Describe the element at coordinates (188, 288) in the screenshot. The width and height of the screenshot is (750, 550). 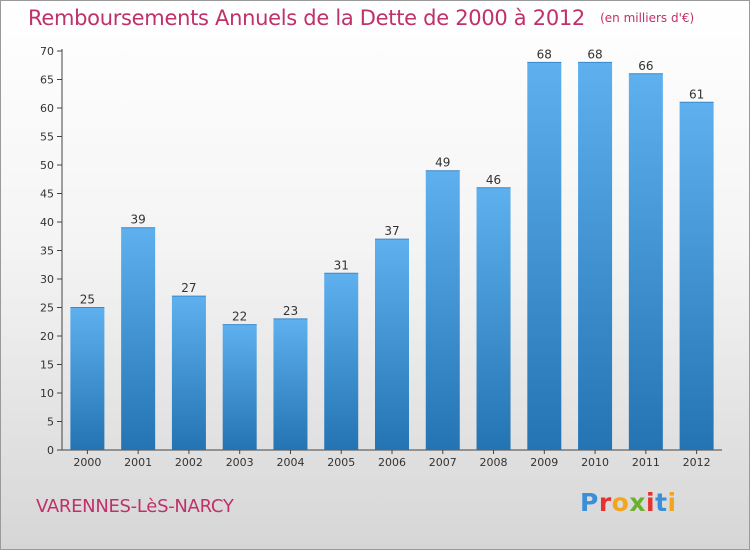
I see `data-label: 27` at that location.